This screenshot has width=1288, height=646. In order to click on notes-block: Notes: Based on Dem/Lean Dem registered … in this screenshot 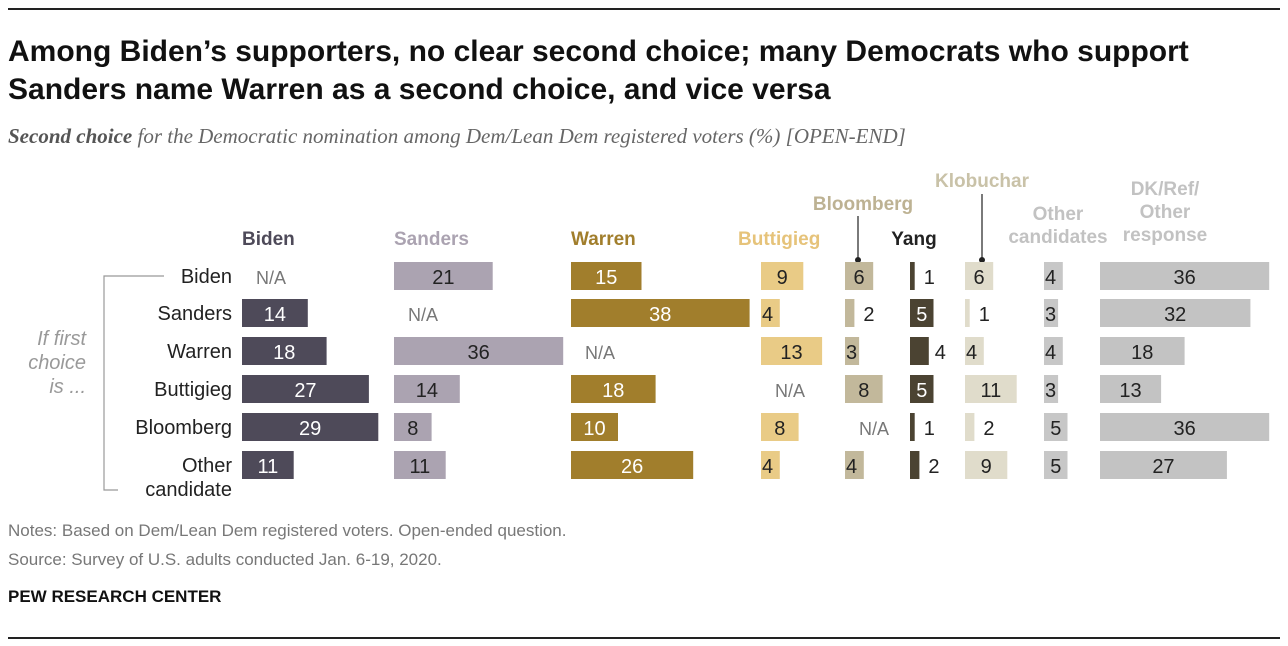, I will do `click(287, 545)`.